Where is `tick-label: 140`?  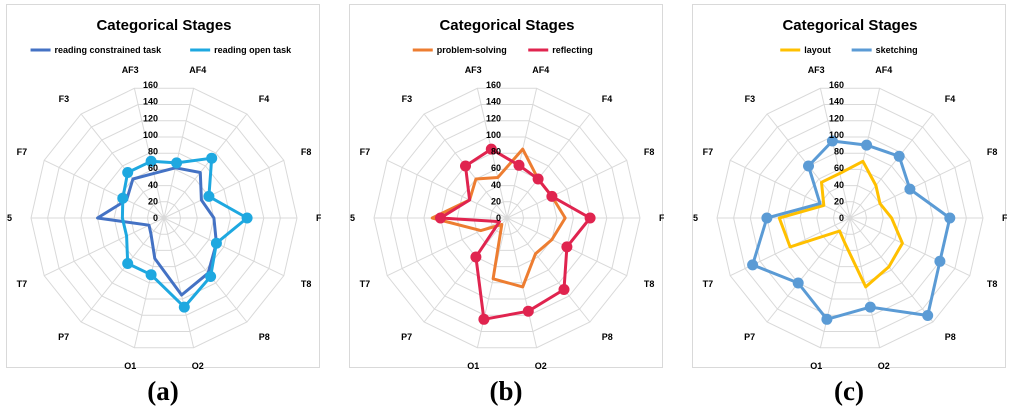 tick-label: 140 is located at coordinates (493, 102).